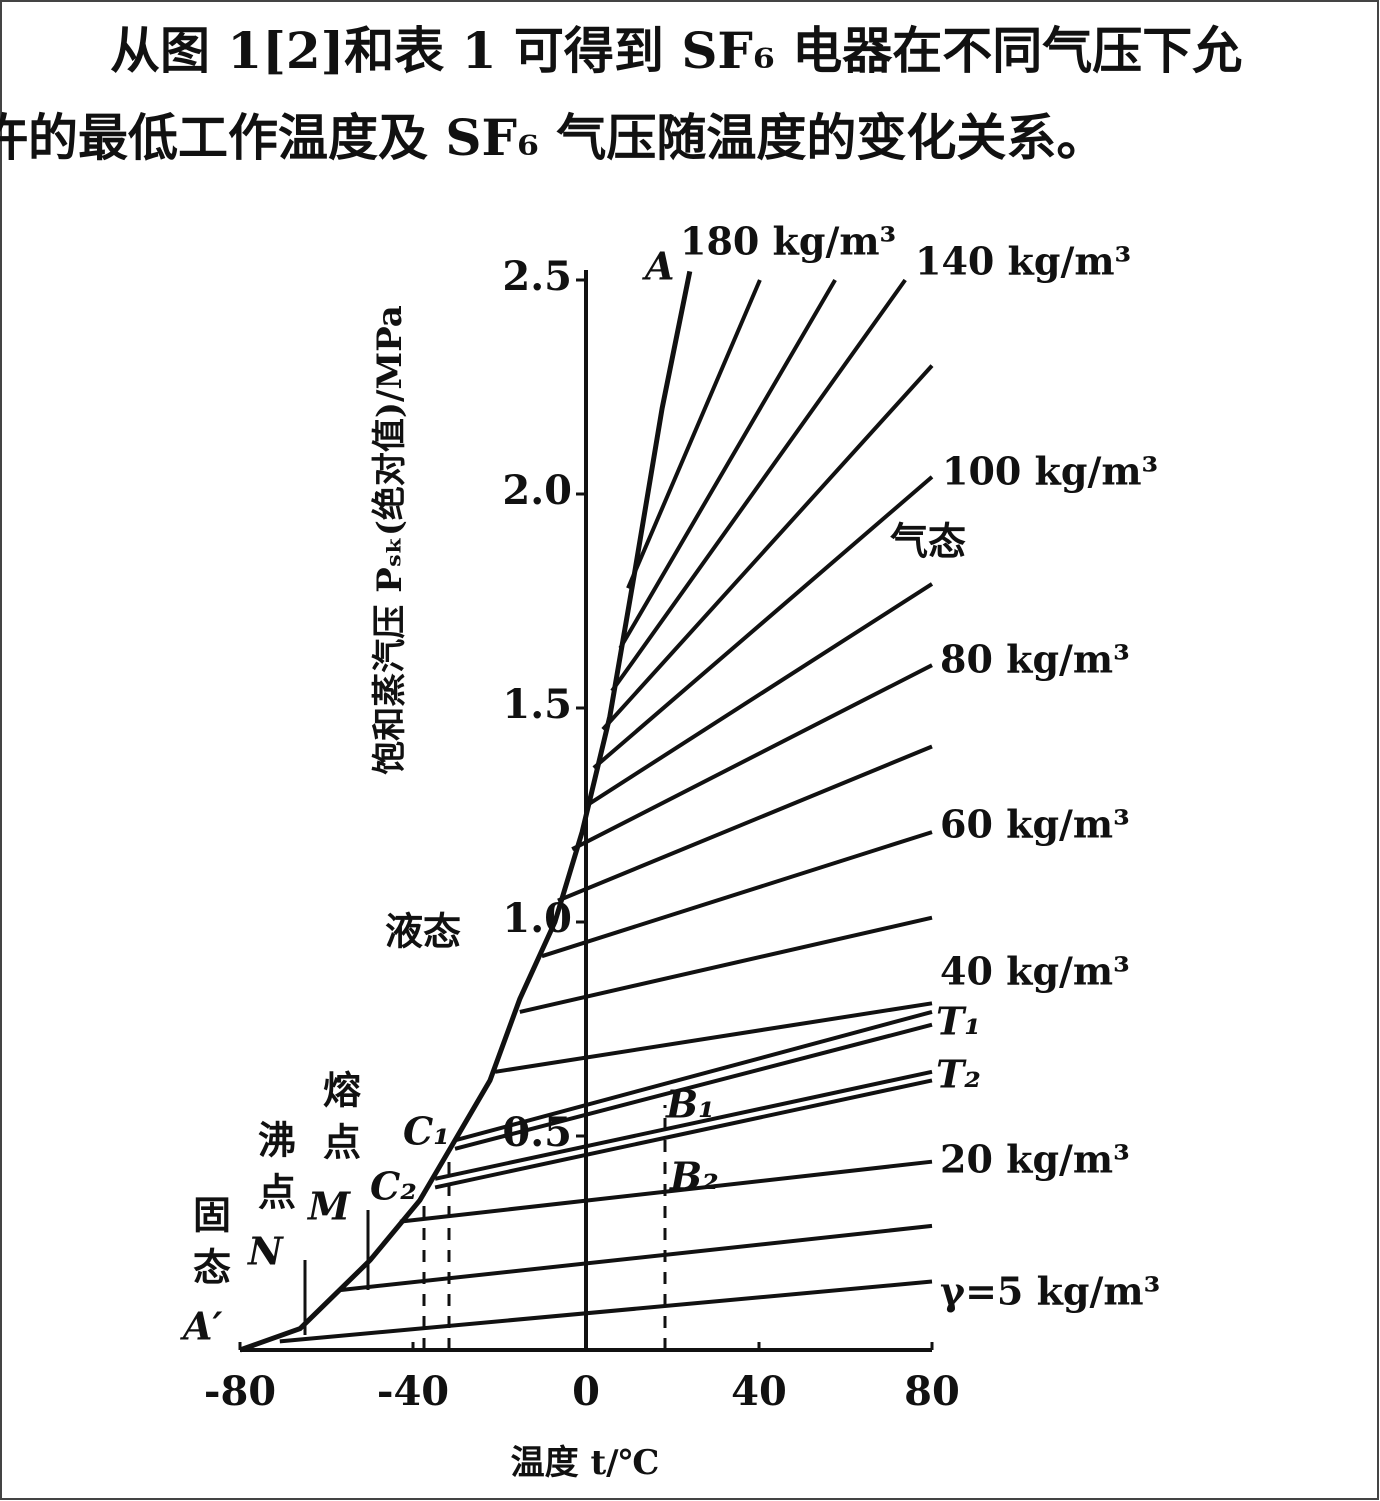  I want to click on annotation: 40 kg/m³, so click(1035, 971).